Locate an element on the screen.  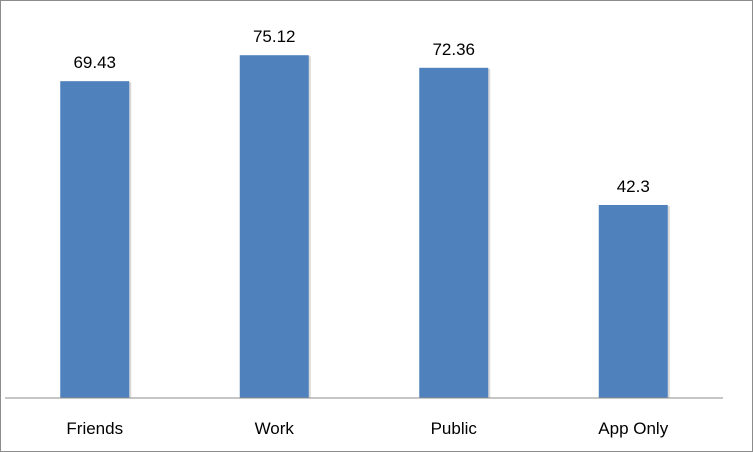
data-label-public: 72.36 is located at coordinates (453, 49).